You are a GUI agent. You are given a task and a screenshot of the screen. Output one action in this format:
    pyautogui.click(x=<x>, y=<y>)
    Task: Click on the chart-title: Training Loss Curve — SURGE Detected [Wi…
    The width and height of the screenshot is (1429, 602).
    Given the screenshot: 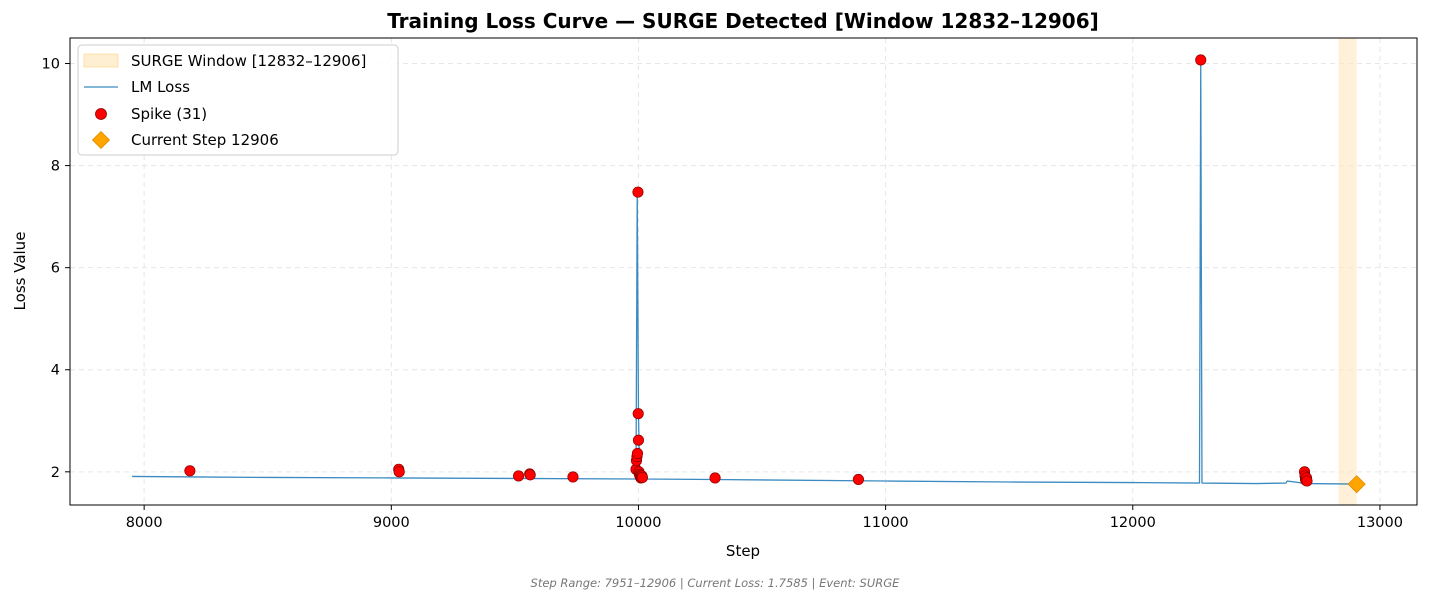 What is the action you would take?
    pyautogui.click(x=743, y=21)
    